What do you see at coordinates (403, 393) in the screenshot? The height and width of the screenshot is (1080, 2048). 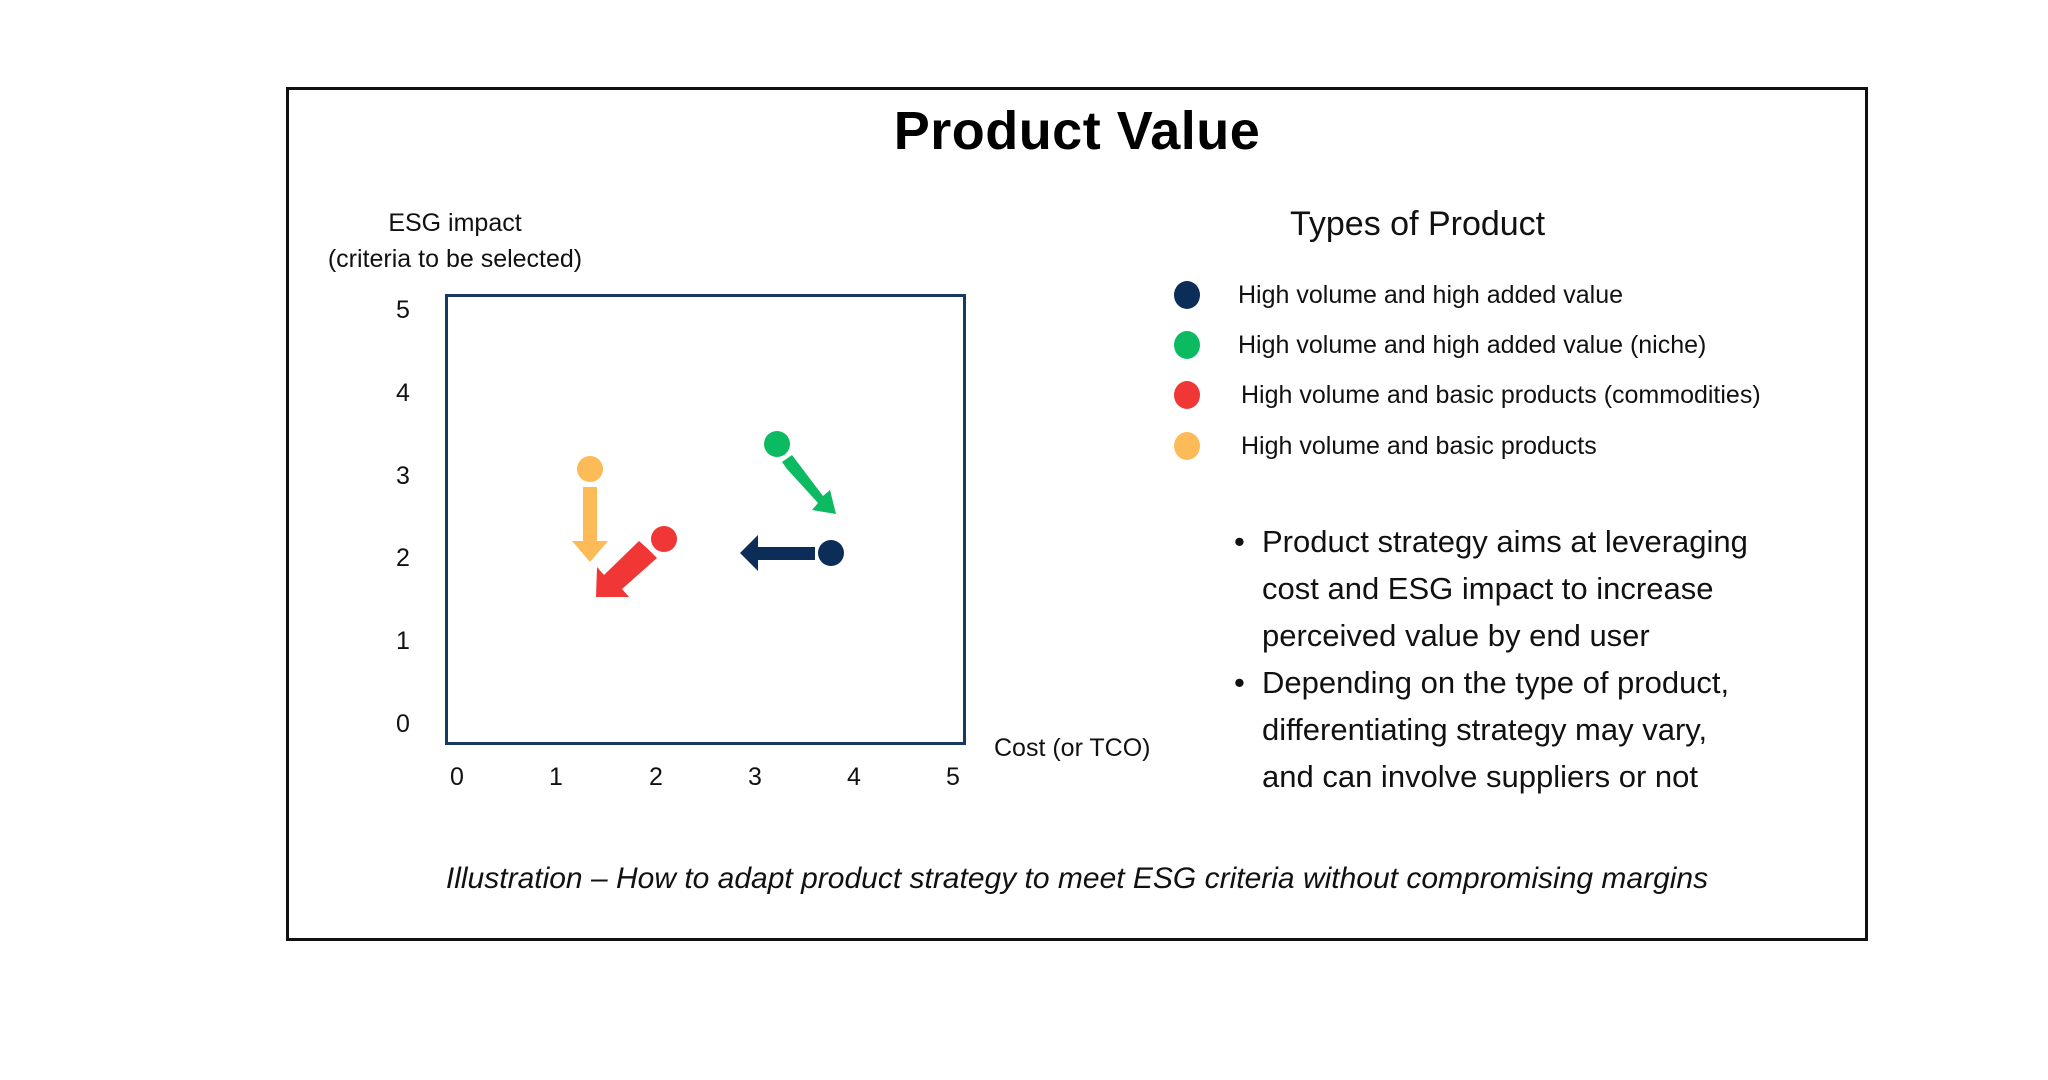 I see `y-tick-4: 4` at bounding box center [403, 393].